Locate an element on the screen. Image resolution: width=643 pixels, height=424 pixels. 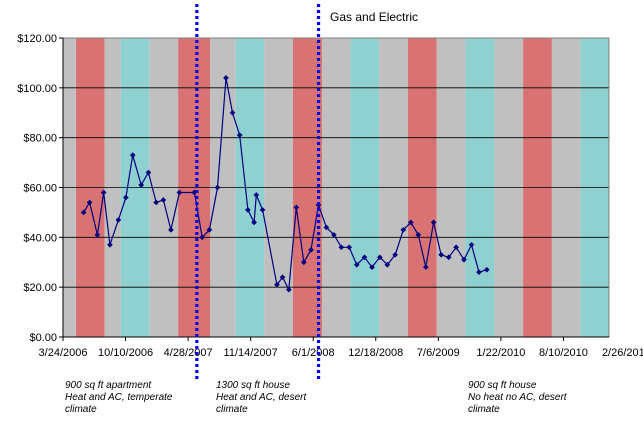
annotation-line: Heat and AC, temperate is located at coordinates (119, 397).